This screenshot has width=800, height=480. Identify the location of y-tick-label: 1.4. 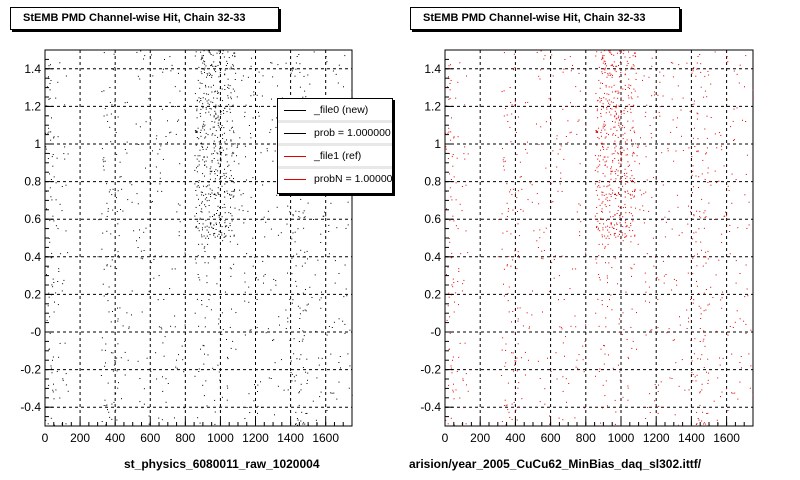
(32, 69).